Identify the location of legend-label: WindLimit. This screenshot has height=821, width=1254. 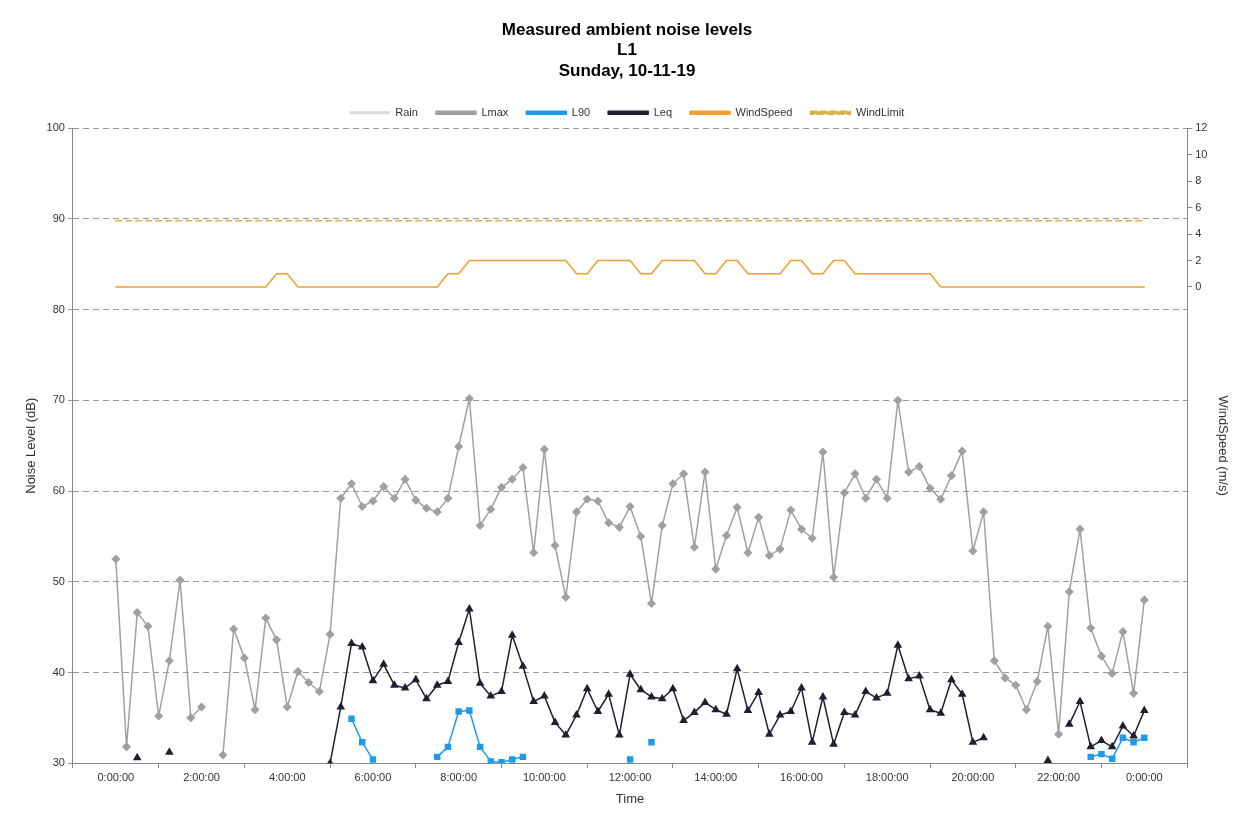
(880, 111).